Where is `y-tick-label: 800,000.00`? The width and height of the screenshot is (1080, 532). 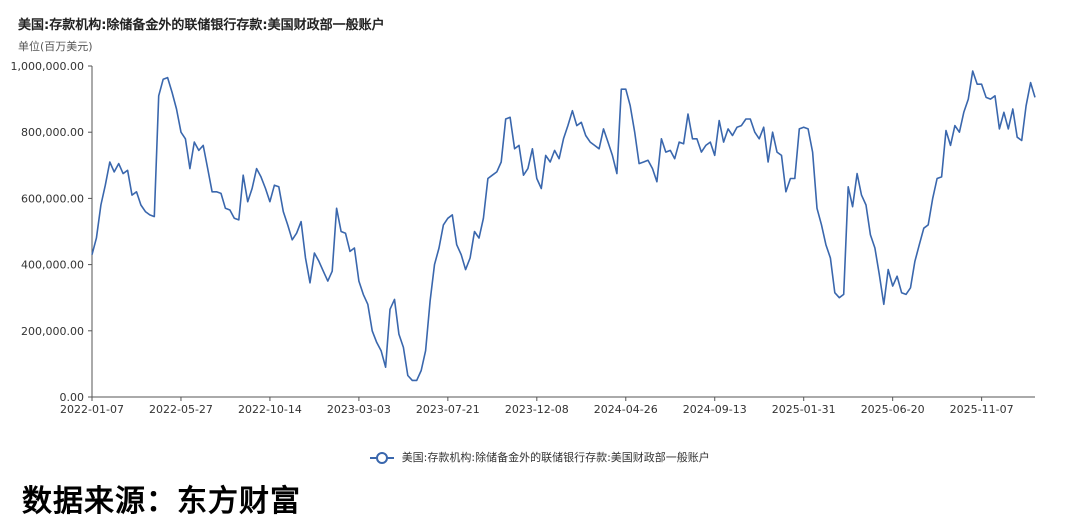 y-tick-label: 800,000.00 is located at coordinates (52, 132).